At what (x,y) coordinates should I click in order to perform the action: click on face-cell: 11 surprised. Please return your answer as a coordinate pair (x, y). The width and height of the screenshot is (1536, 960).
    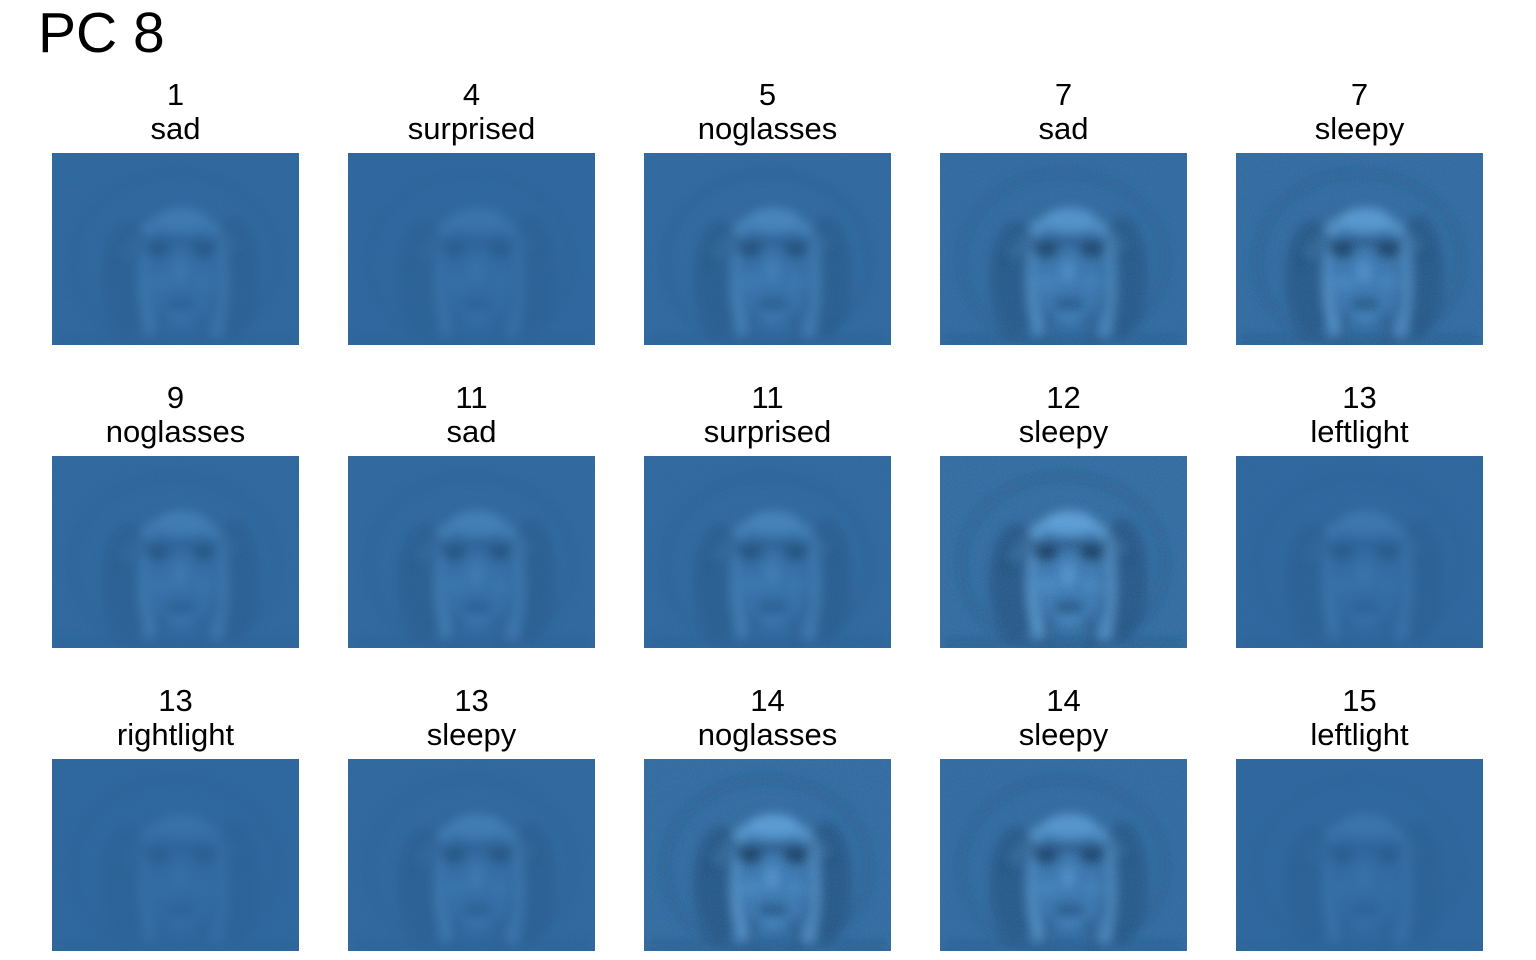
    Looking at the image, I should click on (767, 514).